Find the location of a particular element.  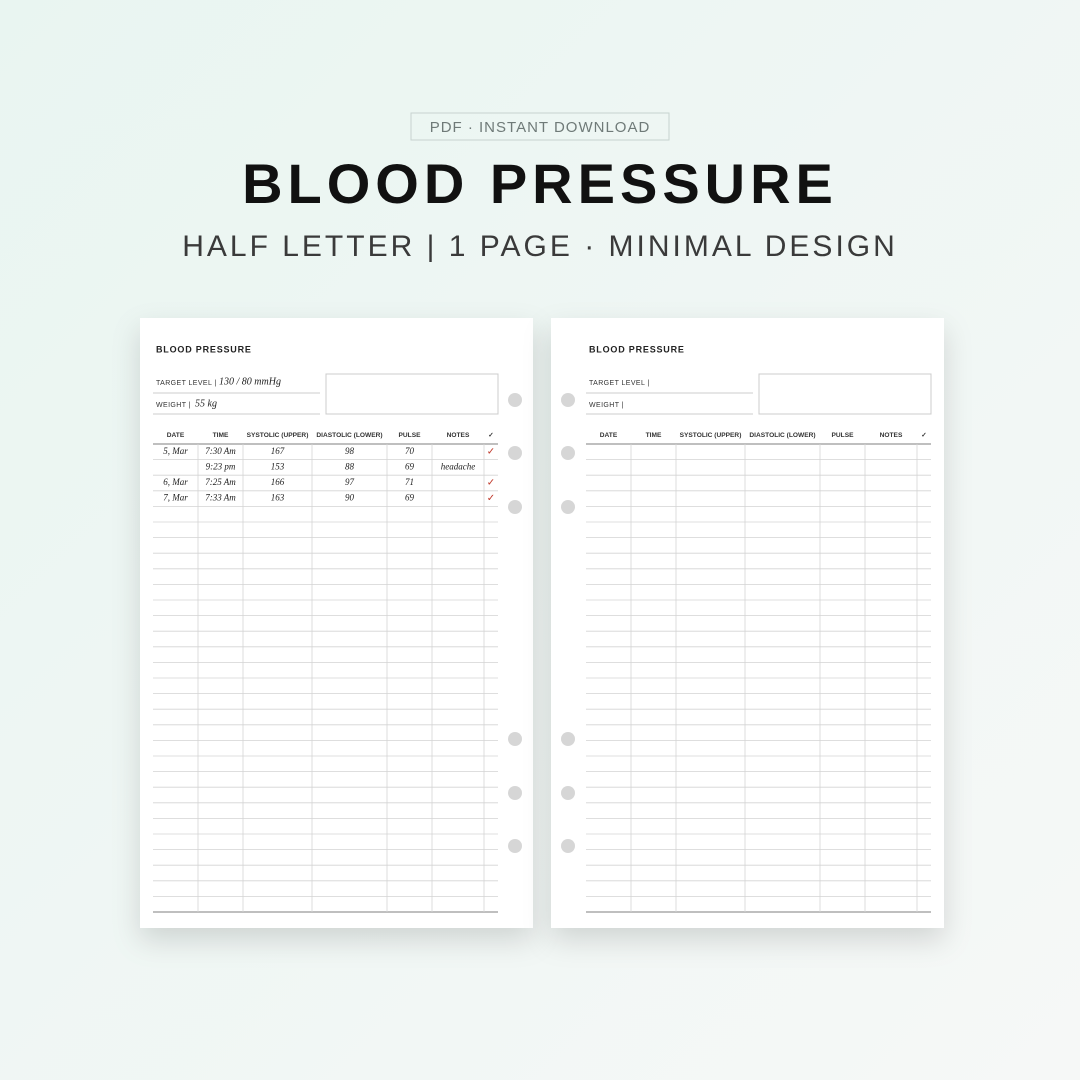

cell: 6, Mar is located at coordinates (175, 482).